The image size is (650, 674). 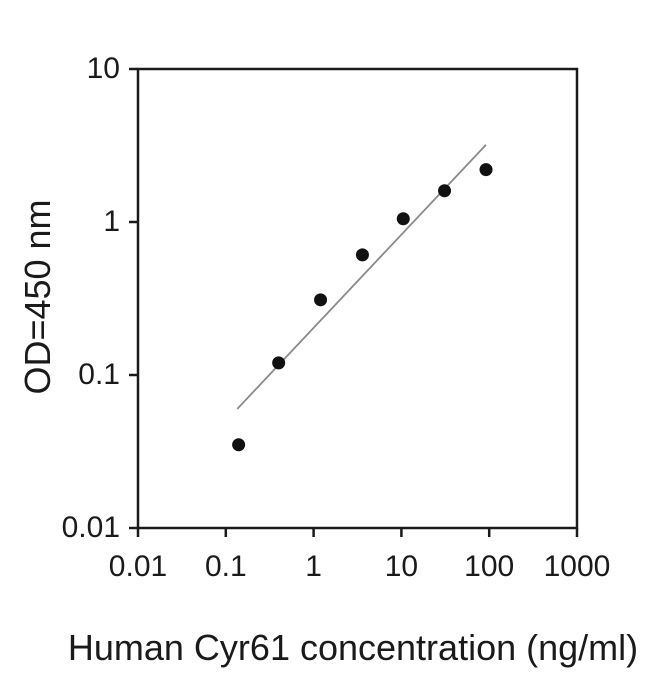 What do you see at coordinates (103, 68) in the screenshot?
I see `y-tick-label: 10` at bounding box center [103, 68].